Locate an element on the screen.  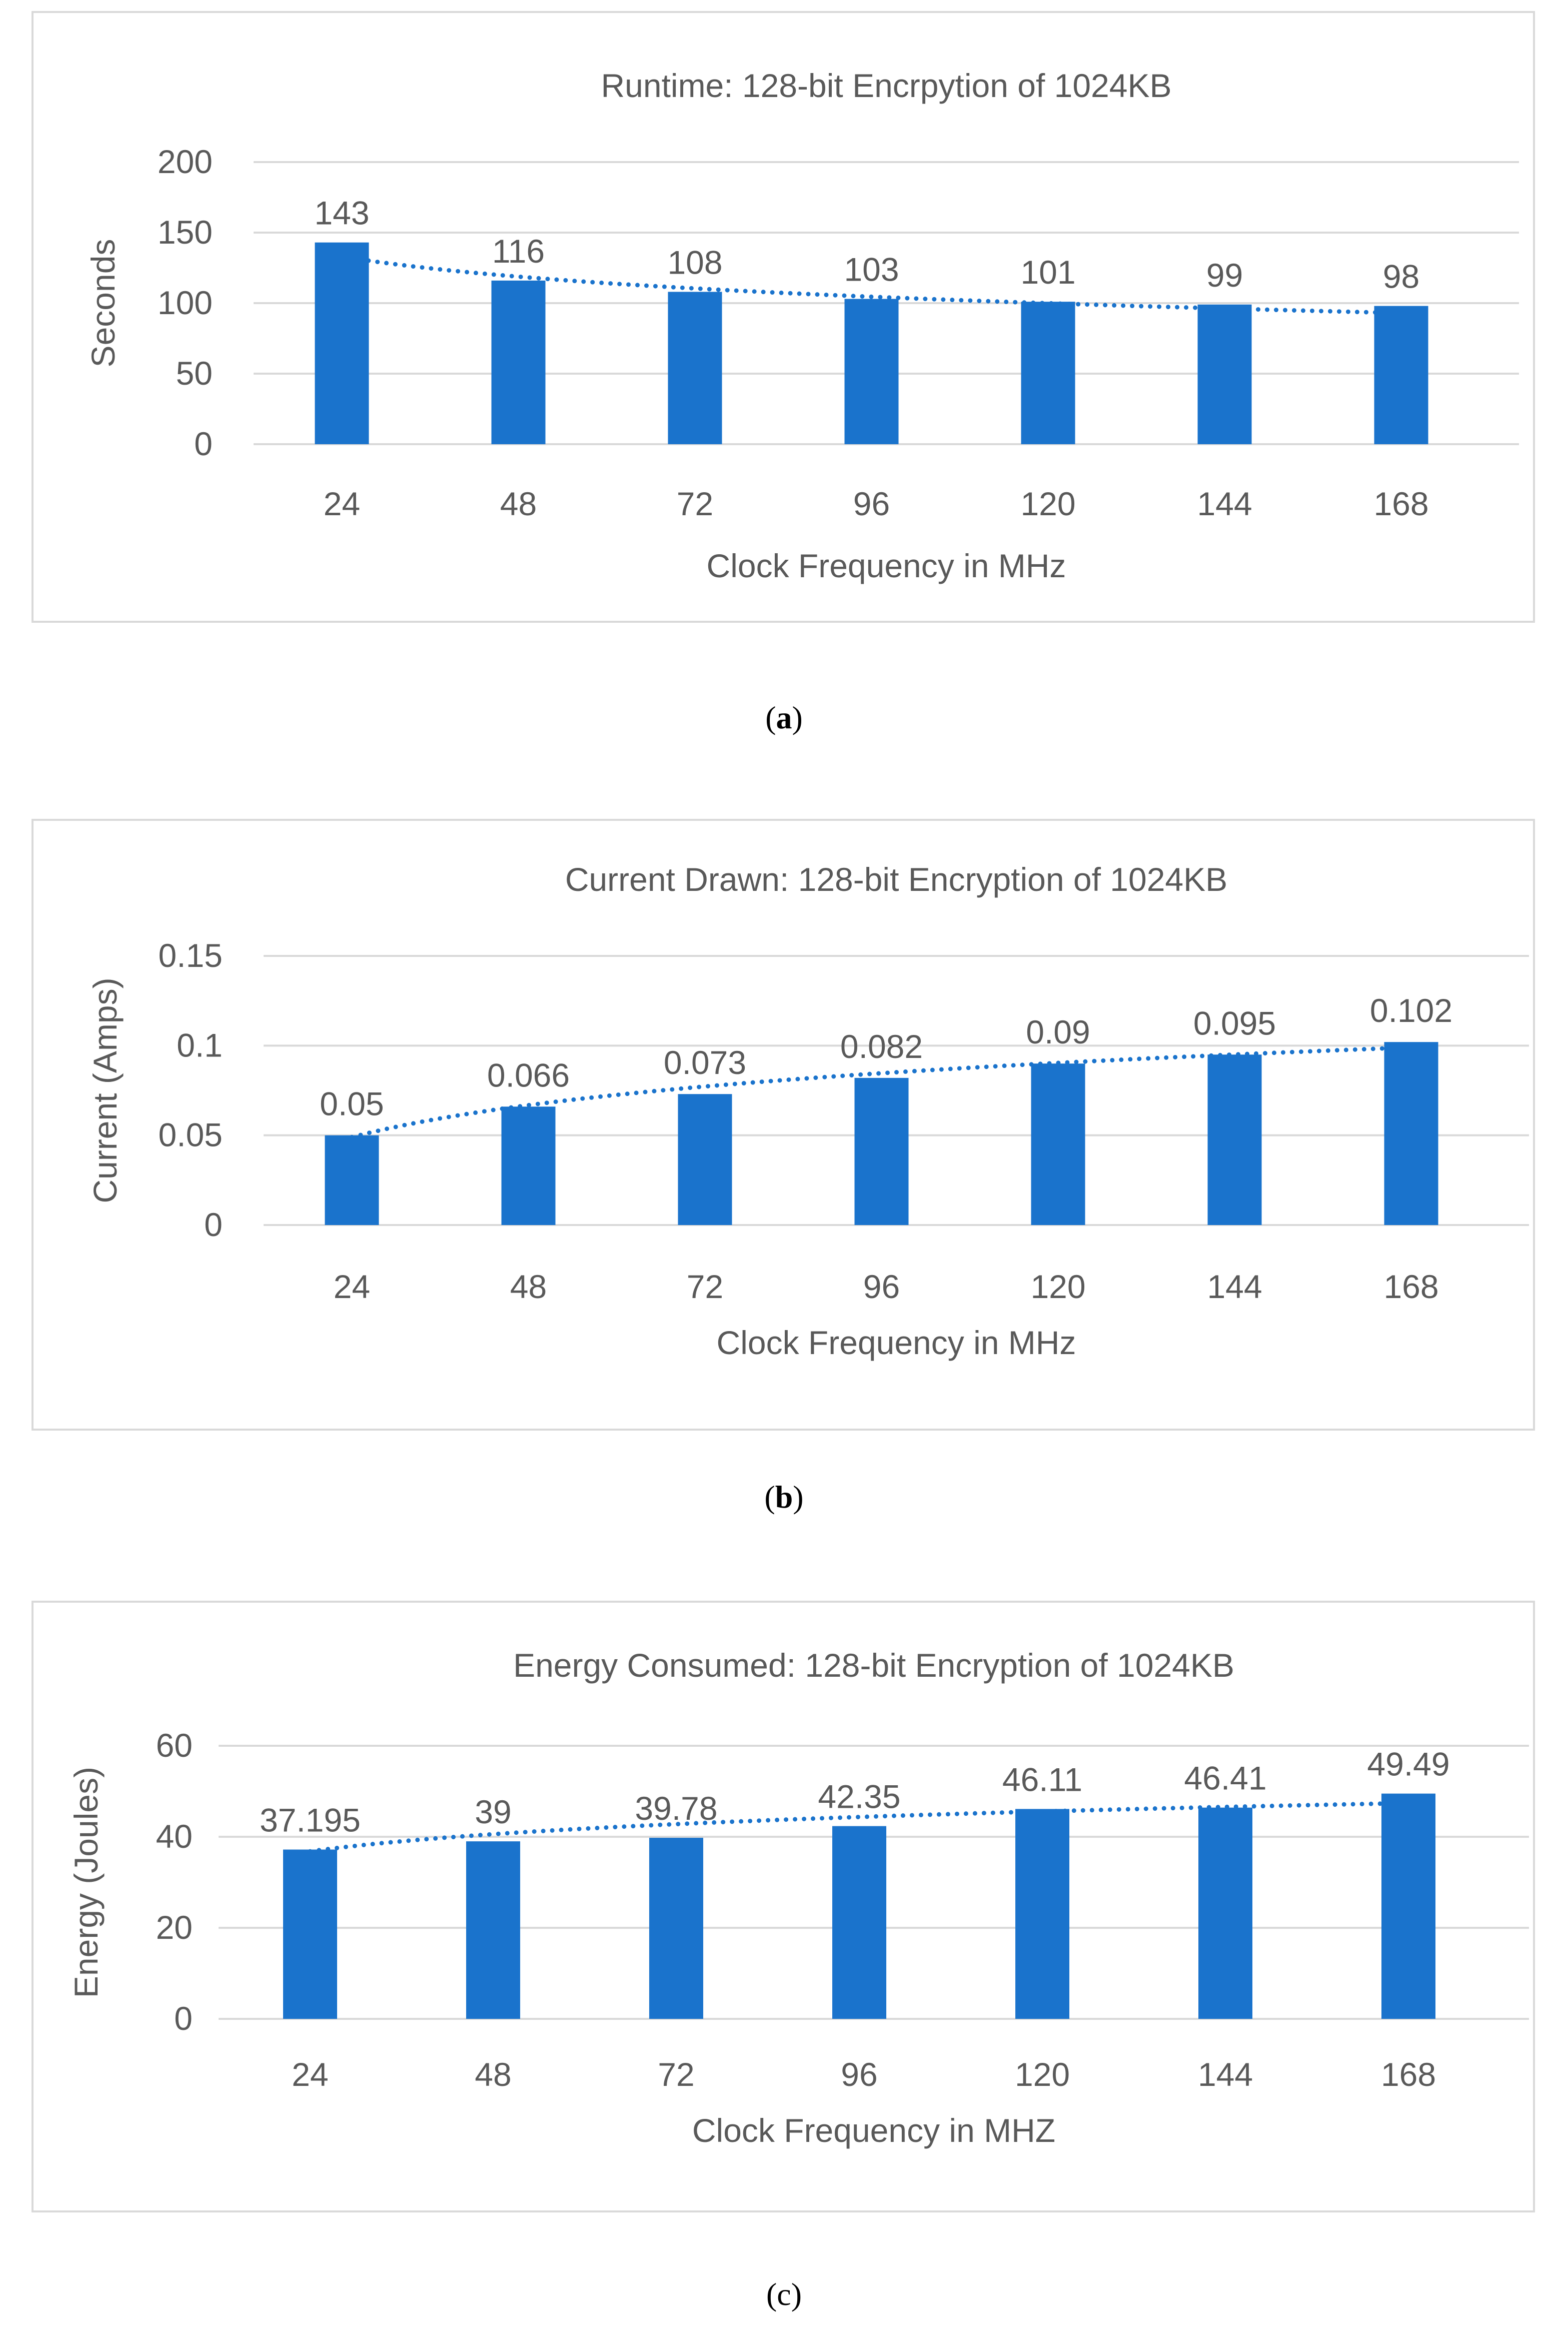
caption-c: (c) is located at coordinates (784, 2294).